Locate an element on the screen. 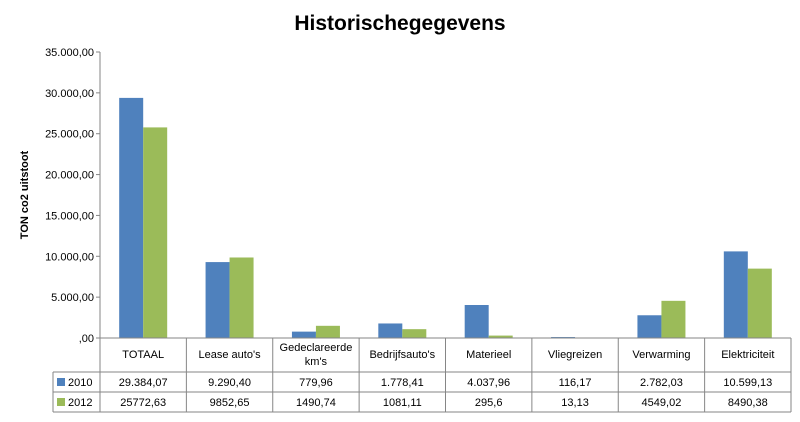  data-label: 779,96 is located at coordinates (316, 383).